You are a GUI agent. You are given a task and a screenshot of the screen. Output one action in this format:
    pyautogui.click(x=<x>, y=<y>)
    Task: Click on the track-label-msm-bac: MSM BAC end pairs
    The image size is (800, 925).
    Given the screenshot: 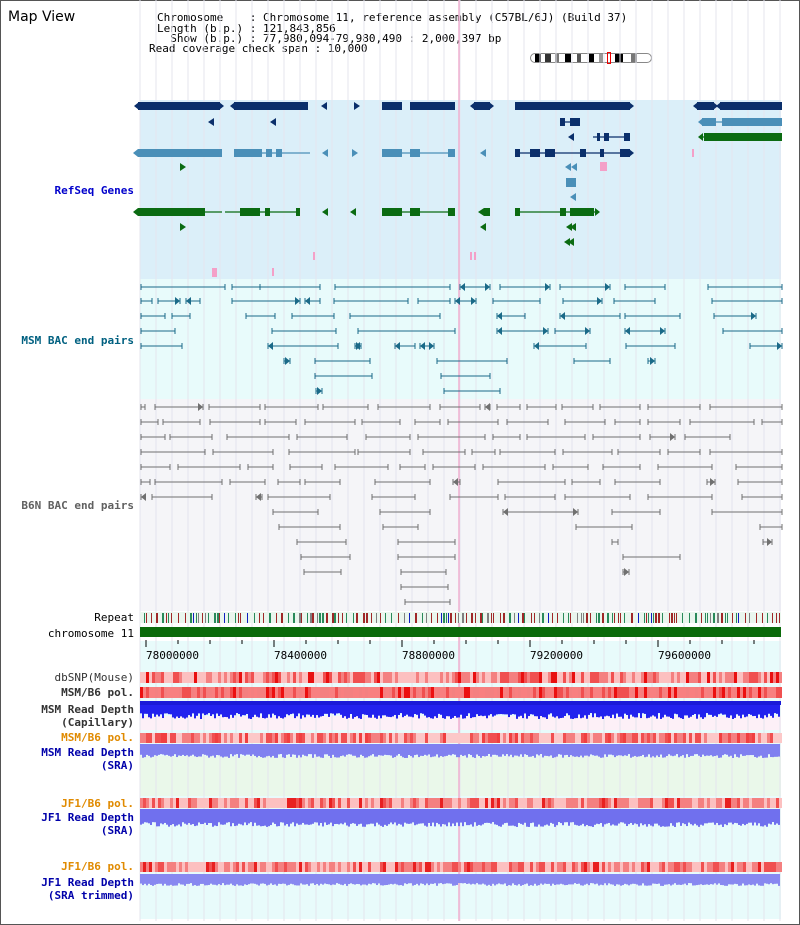 What is the action you would take?
    pyautogui.click(x=77, y=340)
    